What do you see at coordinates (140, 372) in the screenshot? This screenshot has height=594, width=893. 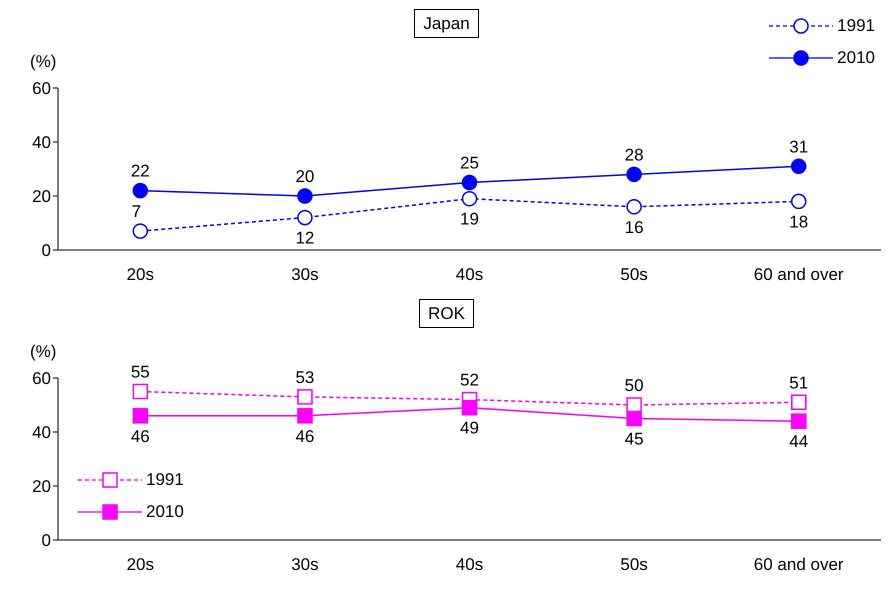 I see `data-label: 55` at bounding box center [140, 372].